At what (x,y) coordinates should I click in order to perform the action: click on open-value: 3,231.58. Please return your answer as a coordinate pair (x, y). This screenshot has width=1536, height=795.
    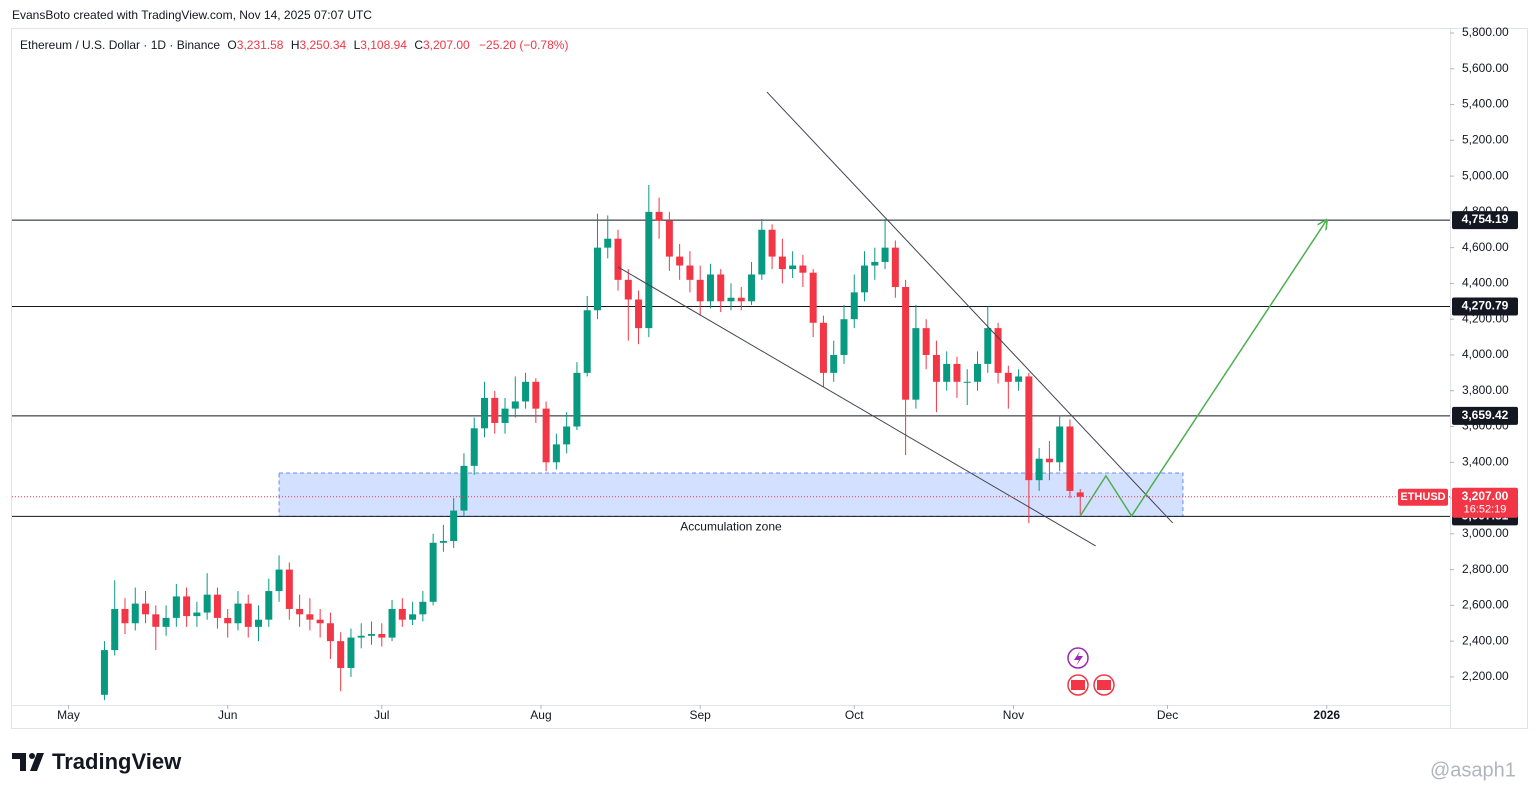
    Looking at the image, I should click on (260, 45).